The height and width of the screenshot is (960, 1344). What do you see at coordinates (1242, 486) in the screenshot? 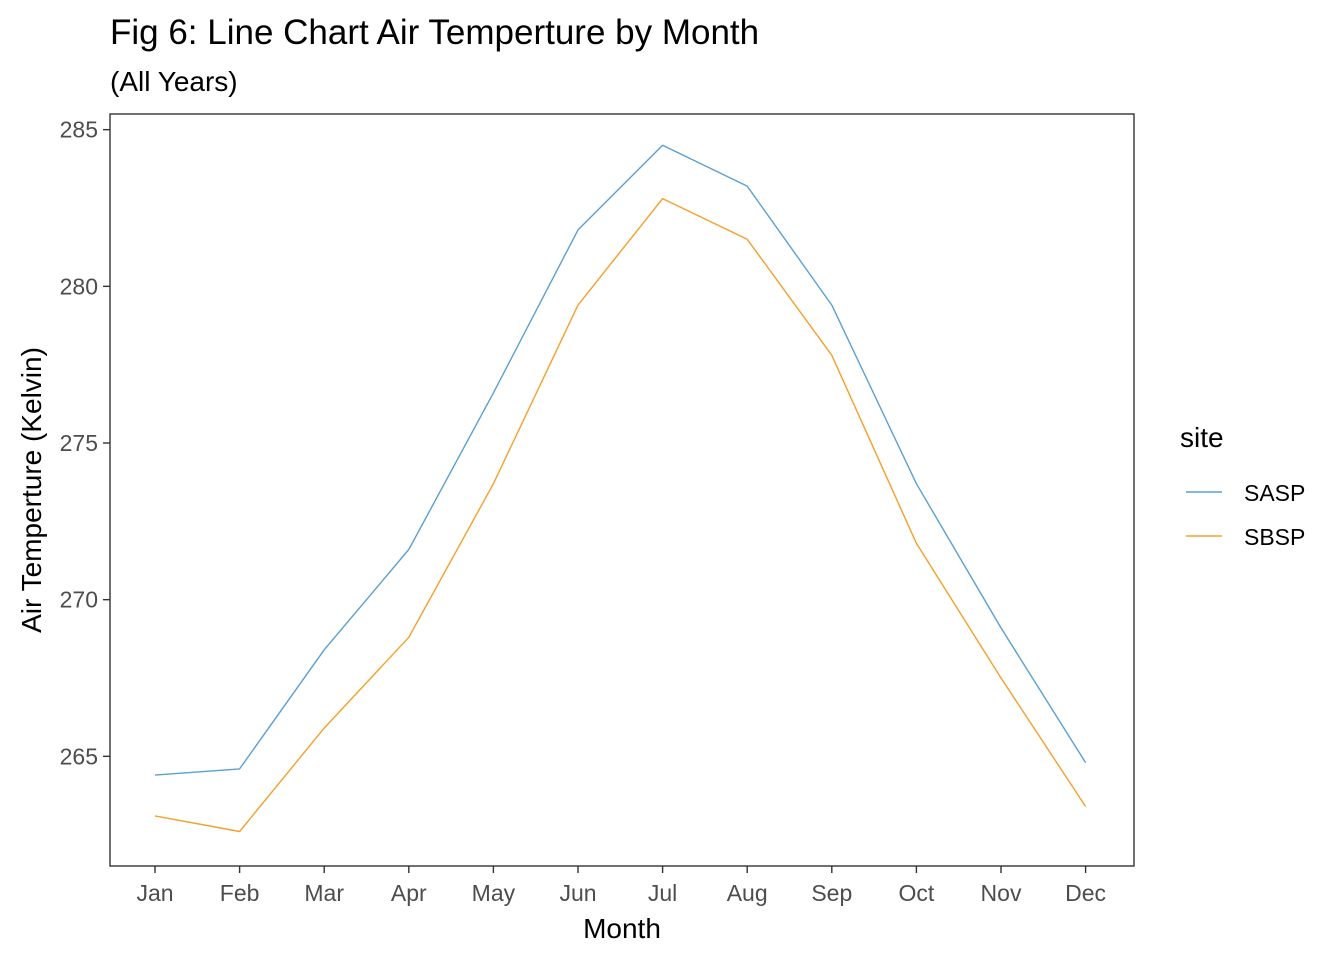
I see `legend: site SASP SBSP` at bounding box center [1242, 486].